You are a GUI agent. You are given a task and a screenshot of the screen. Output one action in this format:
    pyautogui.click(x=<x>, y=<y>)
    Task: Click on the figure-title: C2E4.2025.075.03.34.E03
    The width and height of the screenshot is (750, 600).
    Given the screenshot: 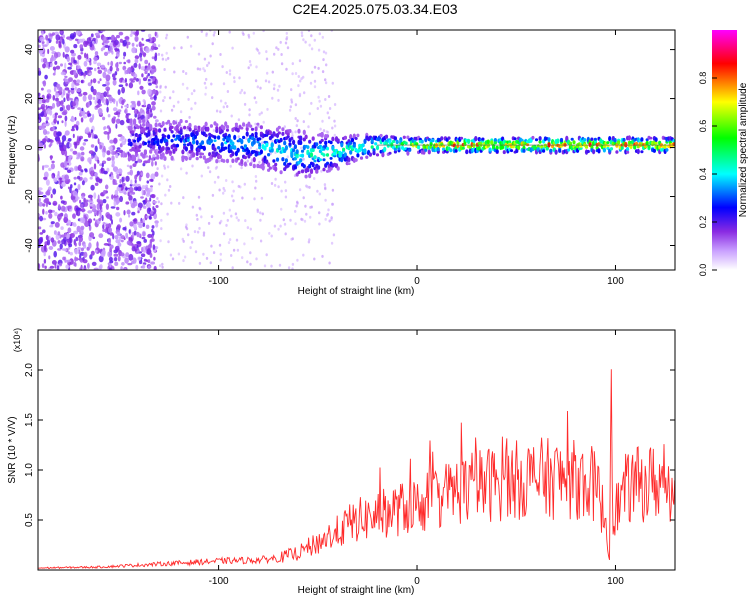 What is the action you would take?
    pyautogui.click(x=374, y=9)
    